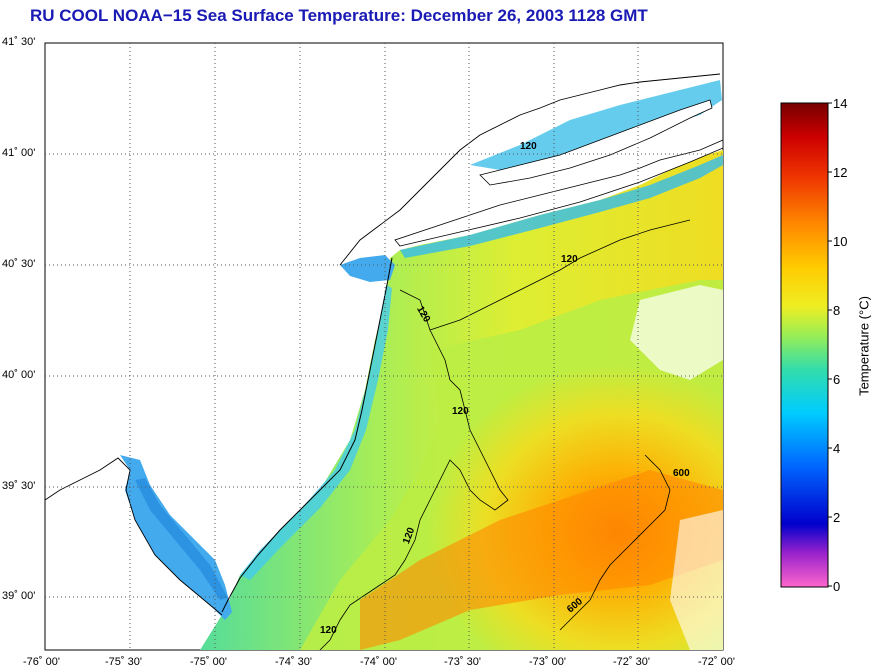 This screenshot has width=872, height=672. What do you see at coordinates (462, 662) in the screenshot?
I see `lon-label: -73˚ 30'` at bounding box center [462, 662].